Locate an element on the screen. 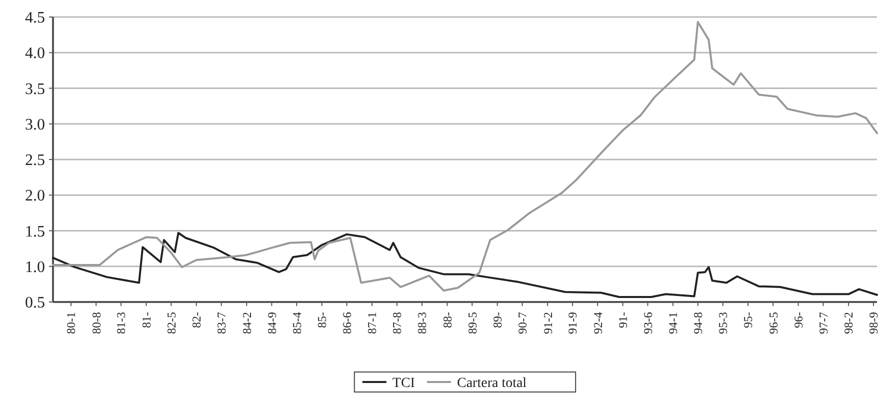  x-tick-label: 83-7 is located at coordinates (221, 323).